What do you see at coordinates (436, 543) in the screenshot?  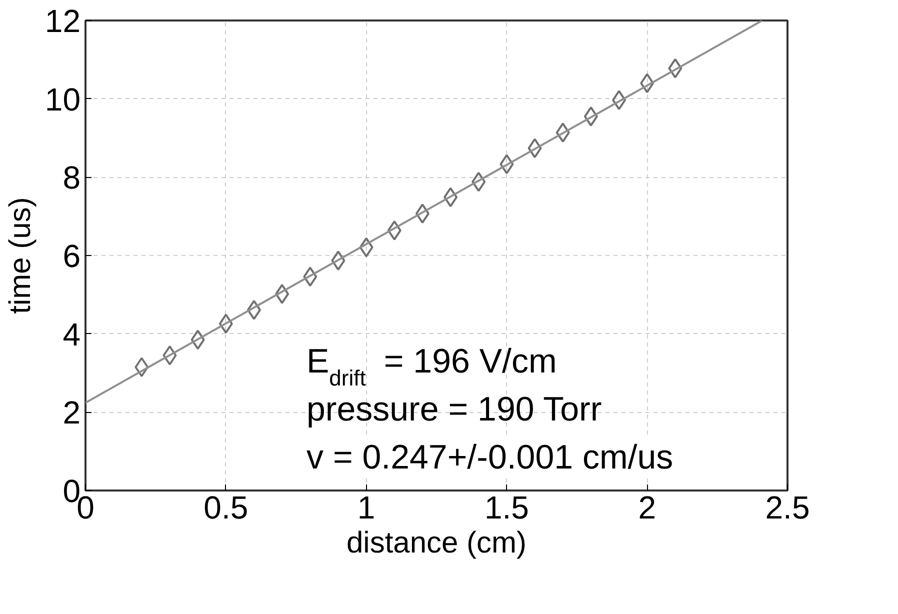 I see `x-axis-title: distance (cm)` at bounding box center [436, 543].